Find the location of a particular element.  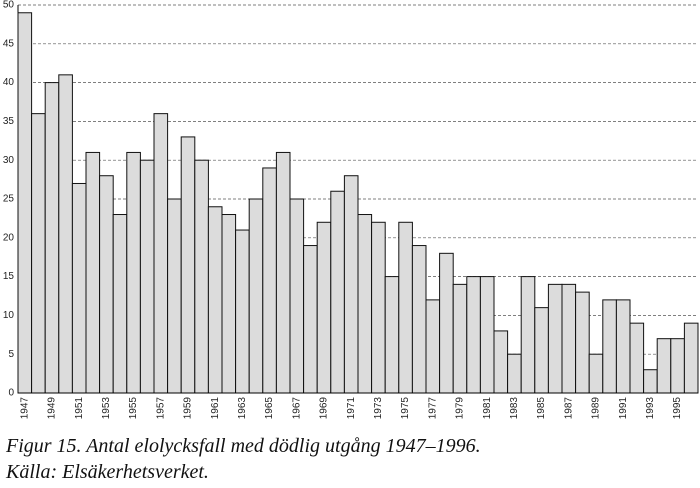

x-tick-label: 1987 is located at coordinates (568, 408).